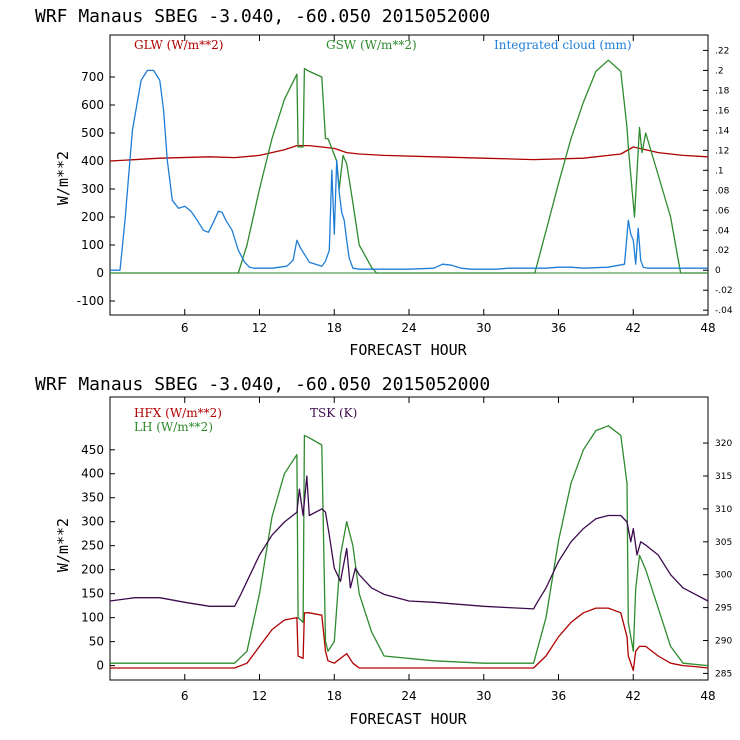 The height and width of the screenshot is (740, 740). What do you see at coordinates (723, 510) in the screenshot?
I see `bottom-y2-tick-label: 310` at bounding box center [723, 510].